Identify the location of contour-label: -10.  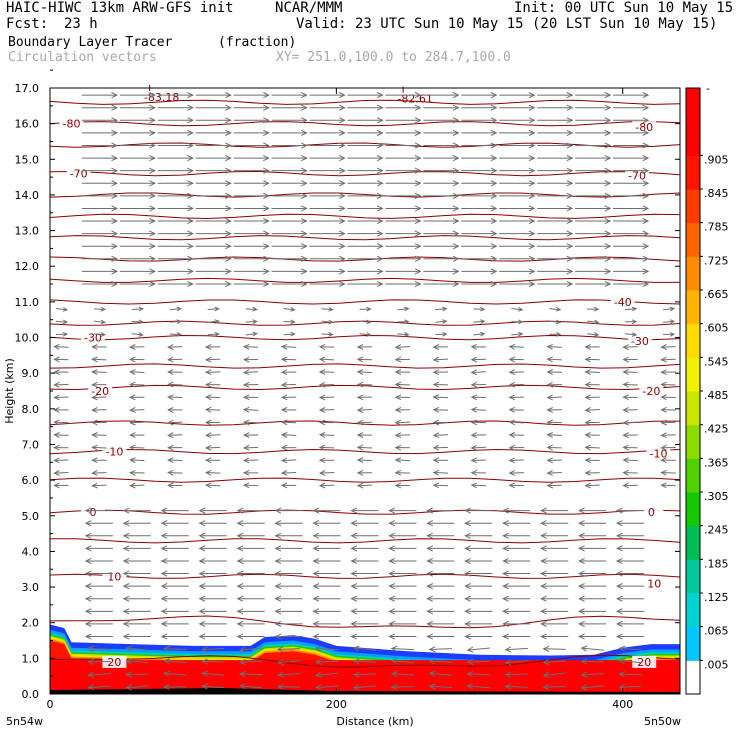
(114, 452).